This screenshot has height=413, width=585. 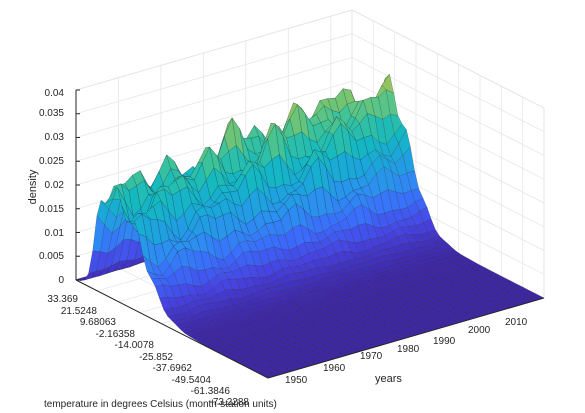 What do you see at coordinates (51, 256) in the screenshot?
I see `z-tick-label: 0.005` at bounding box center [51, 256].